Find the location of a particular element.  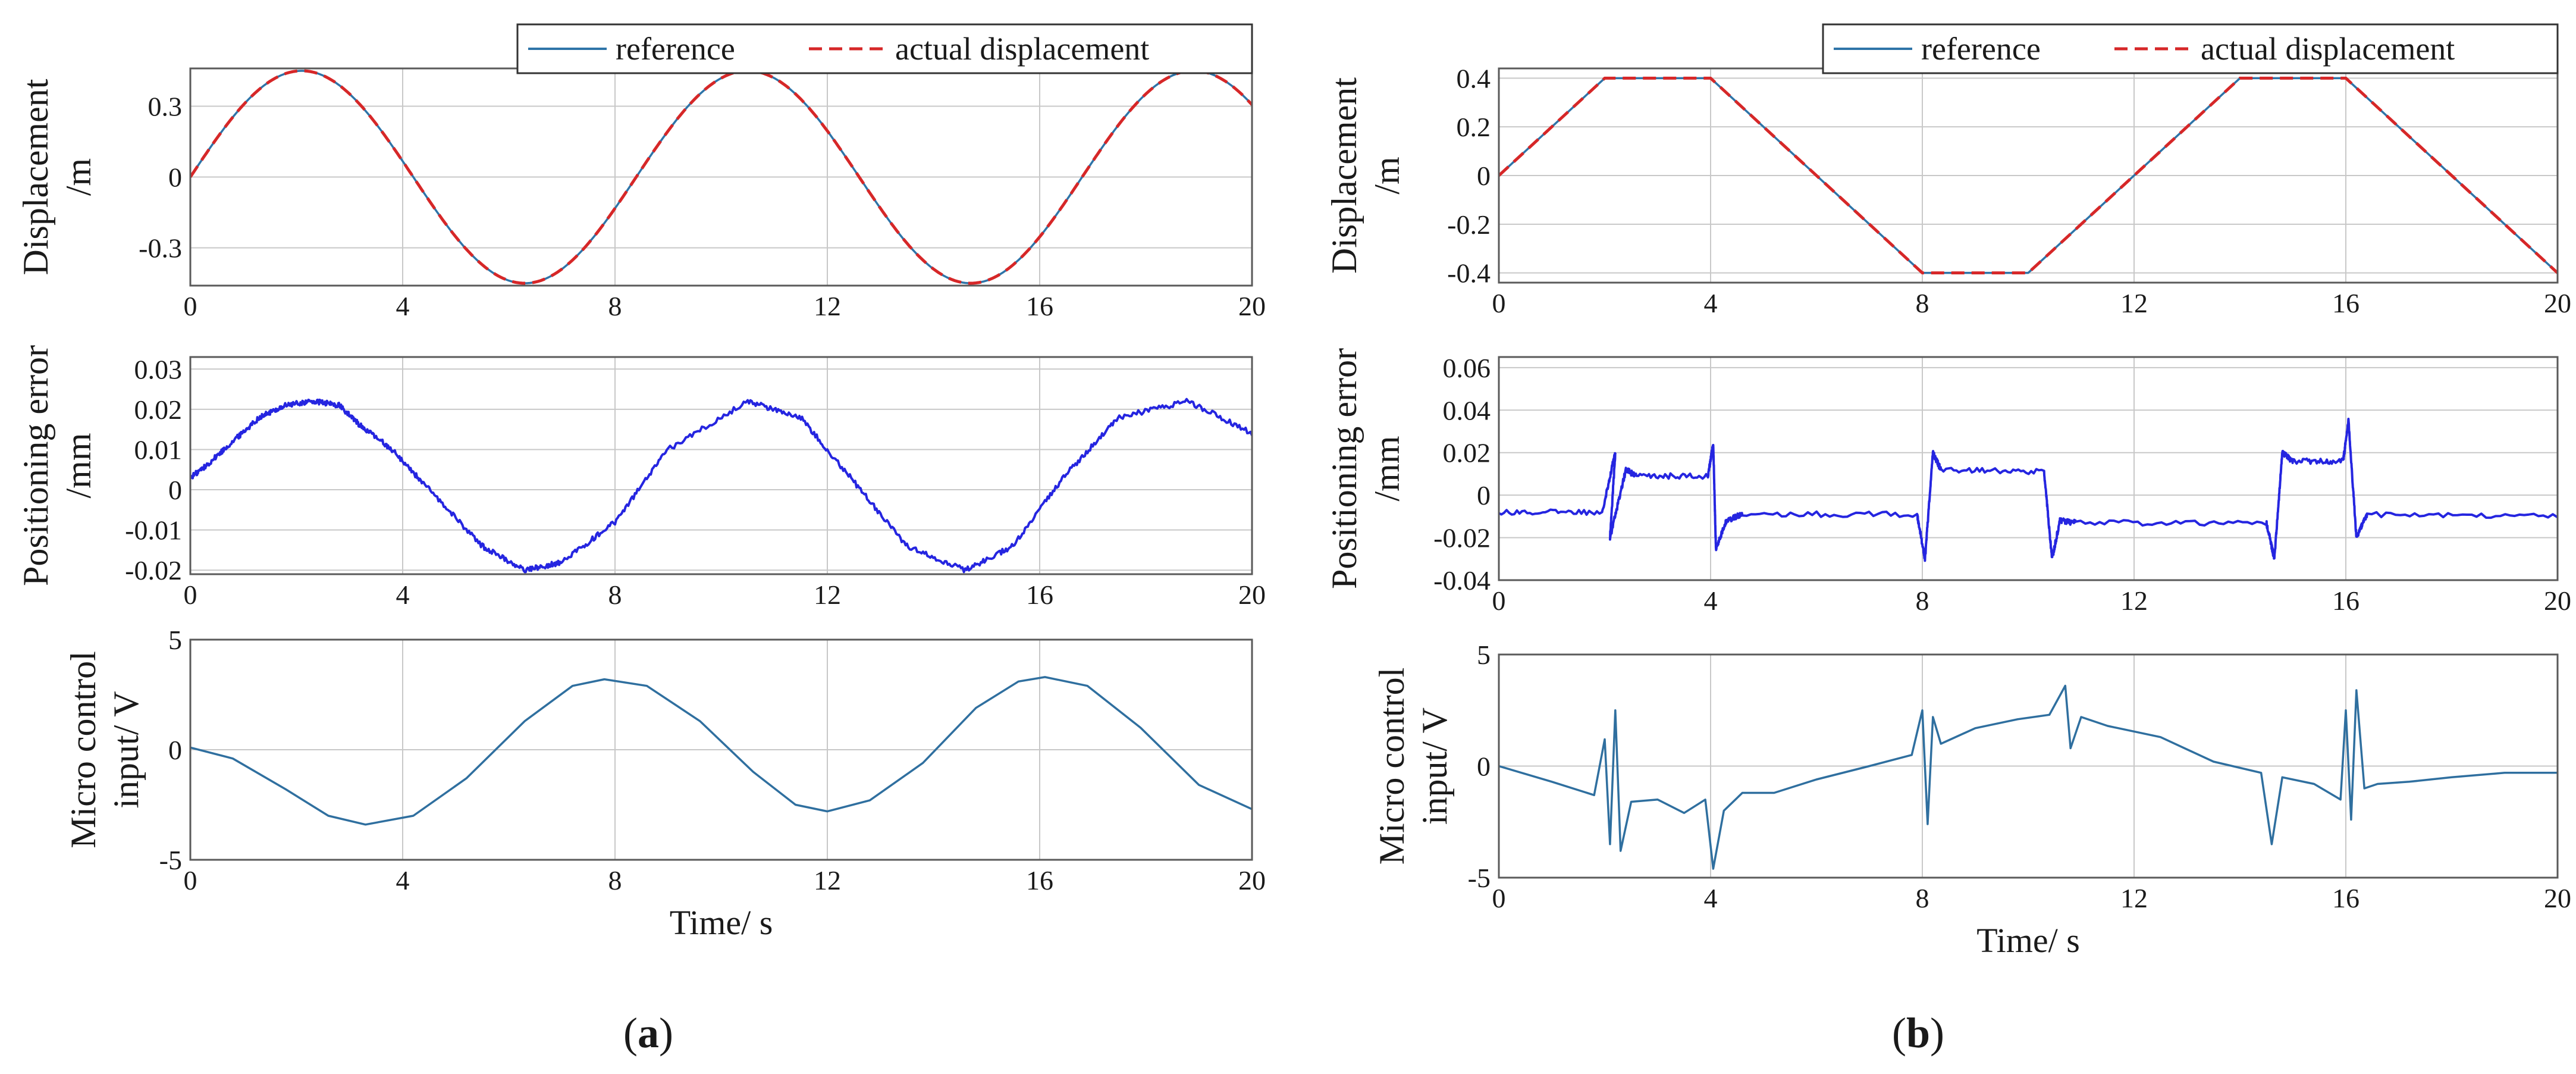

y-axis-label: Positioning error/mm is located at coordinates (1366, 468).